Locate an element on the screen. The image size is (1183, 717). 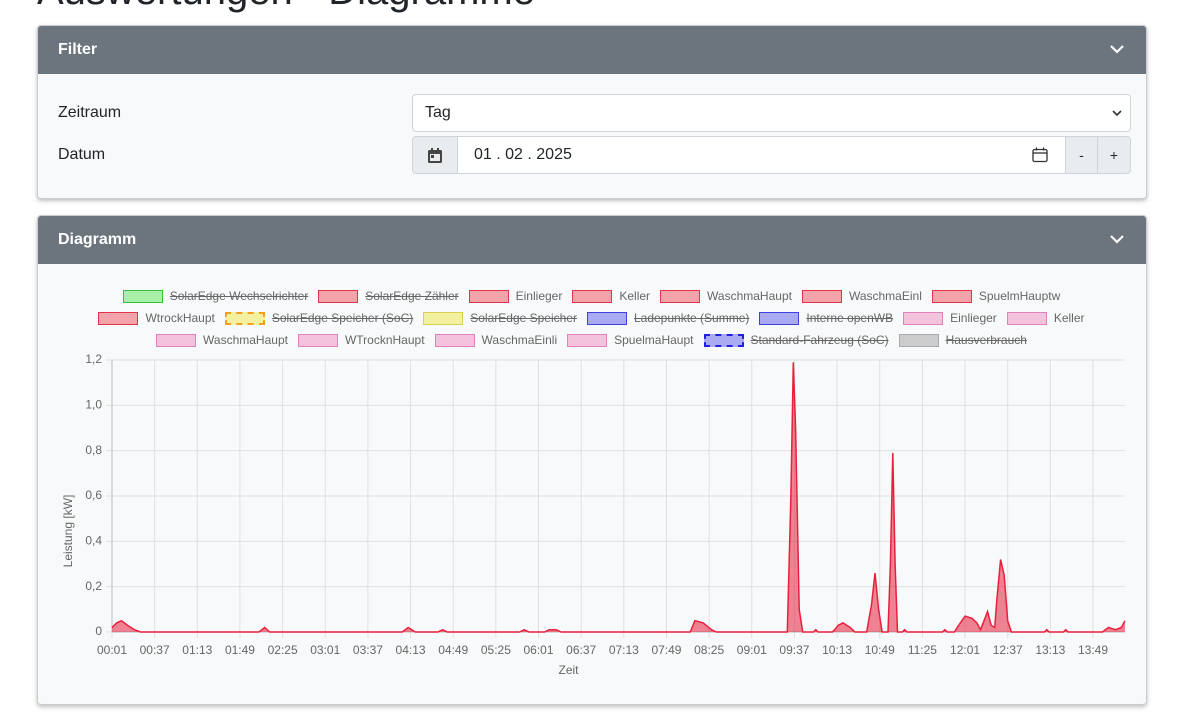
legend-item: Ladepunkte (Summe) is located at coordinates (668, 318).